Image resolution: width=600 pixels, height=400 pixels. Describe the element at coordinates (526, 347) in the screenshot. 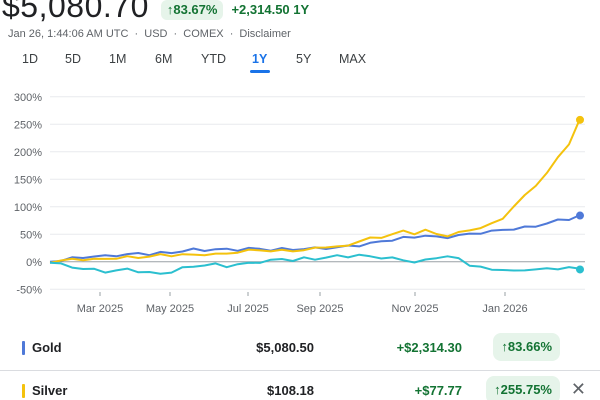

I see `asset-change-percent-chip: ↑83.66%` at that location.